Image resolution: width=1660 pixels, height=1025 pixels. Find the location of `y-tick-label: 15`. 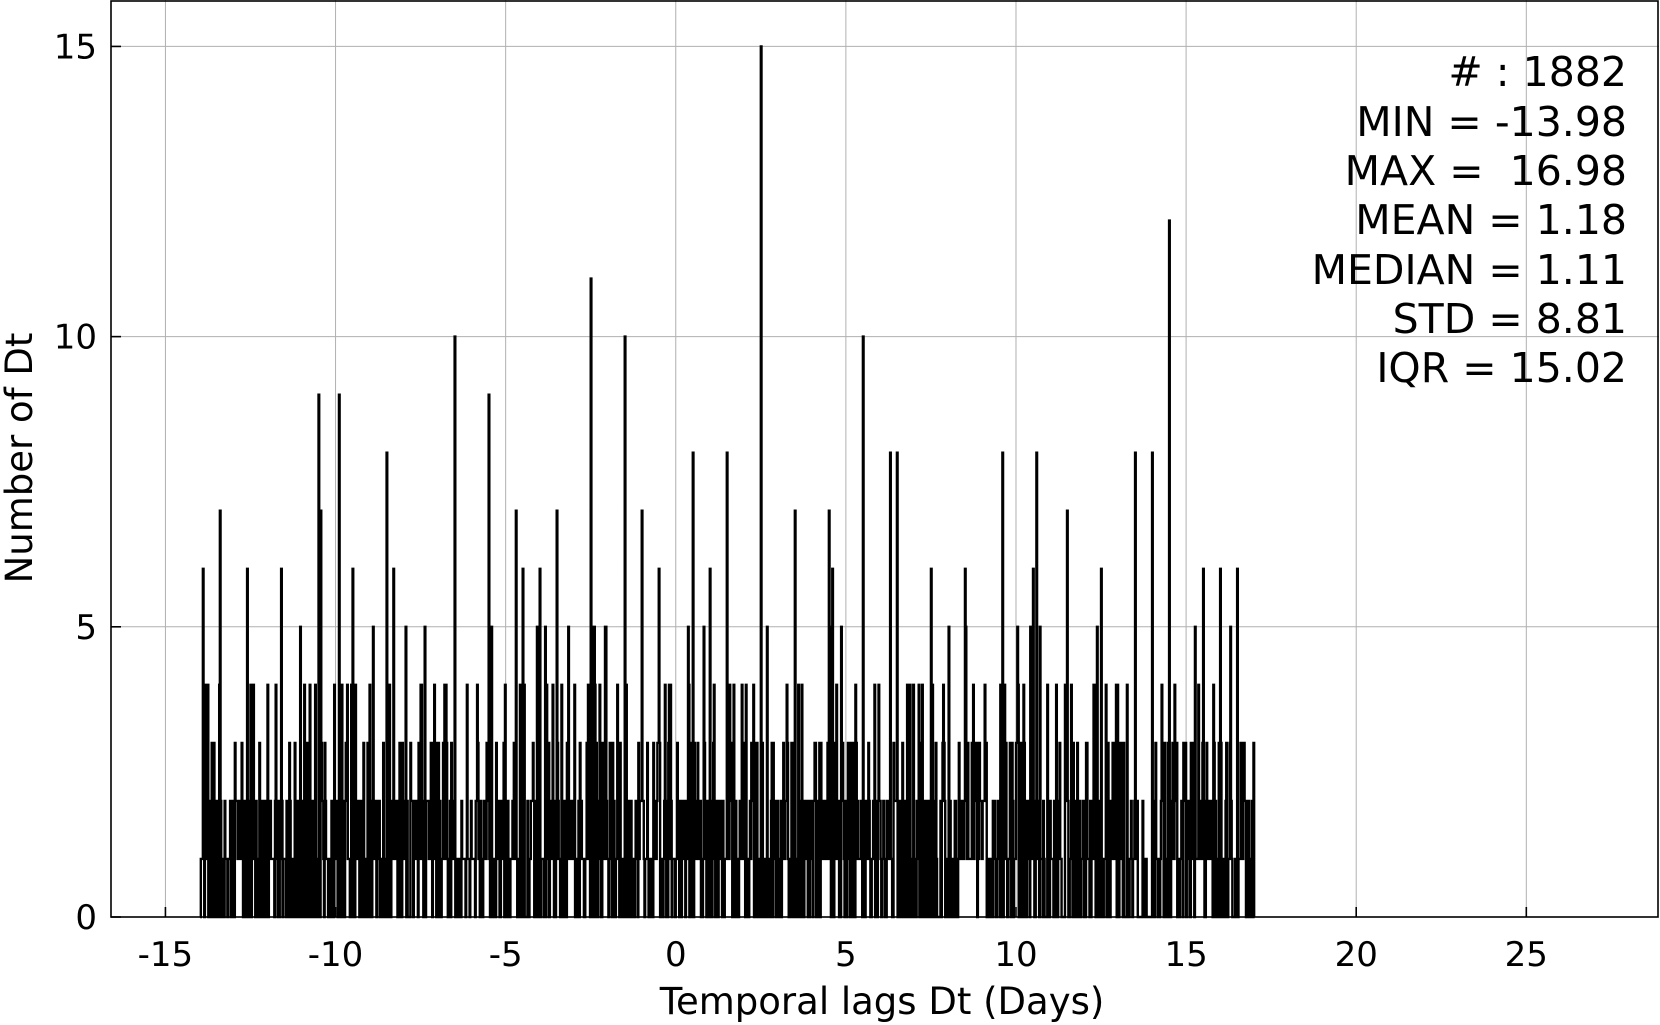

y-tick-label: 15 is located at coordinates (75, 47).